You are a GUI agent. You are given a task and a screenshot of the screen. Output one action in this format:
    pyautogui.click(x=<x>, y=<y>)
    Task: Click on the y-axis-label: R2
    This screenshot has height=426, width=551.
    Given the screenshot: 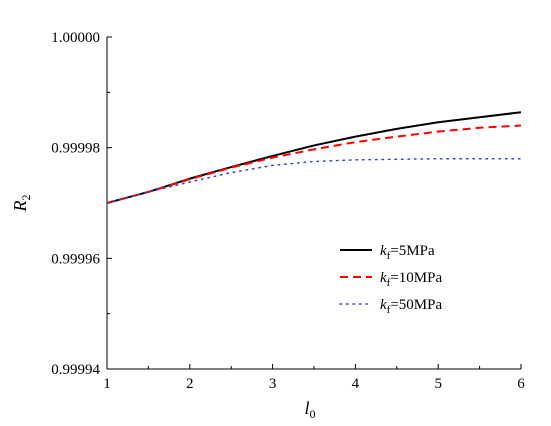 What is the action you would take?
    pyautogui.click(x=21, y=204)
    